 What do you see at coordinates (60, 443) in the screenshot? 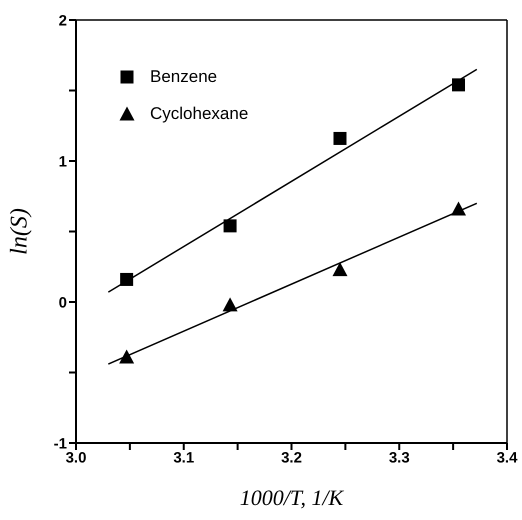
I see `y-tick-label: -1` at bounding box center [60, 443].